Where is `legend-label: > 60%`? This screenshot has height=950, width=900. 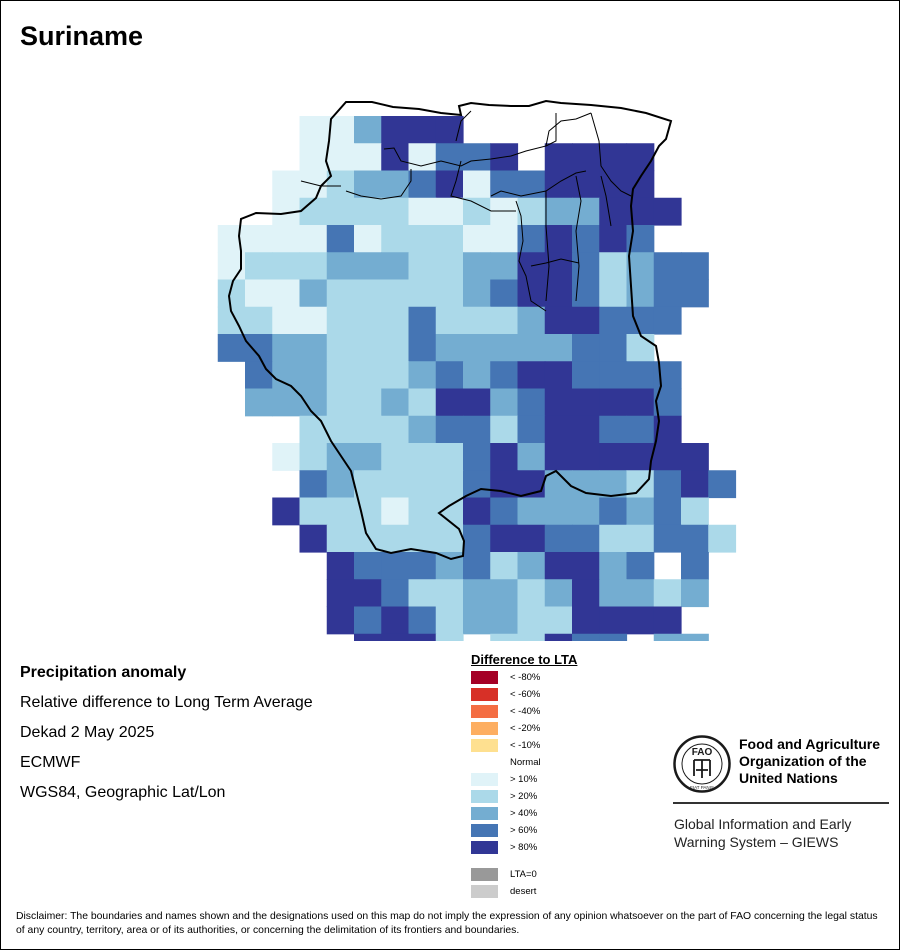
legend-label: > 60% is located at coordinates (524, 830).